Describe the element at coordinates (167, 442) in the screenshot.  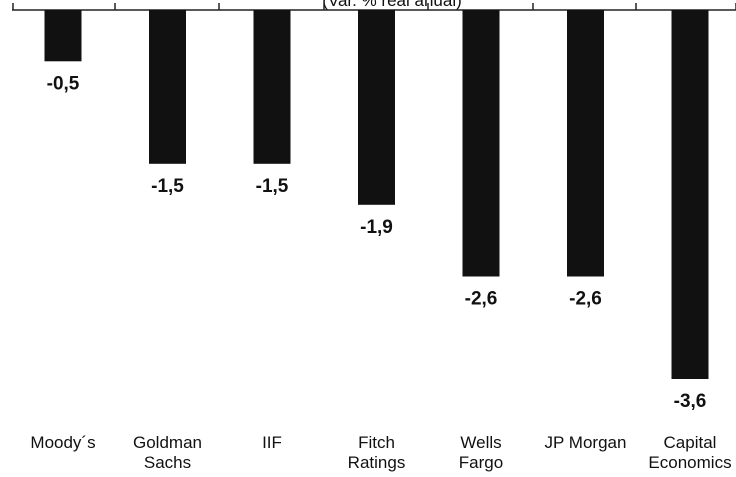
I see `category-label: Goldman` at that location.